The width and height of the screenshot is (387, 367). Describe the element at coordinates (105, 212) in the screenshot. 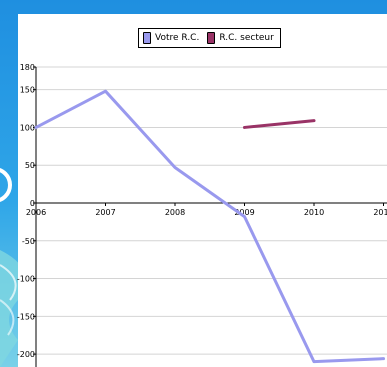

I see `x-tick-label: 2007` at that location.